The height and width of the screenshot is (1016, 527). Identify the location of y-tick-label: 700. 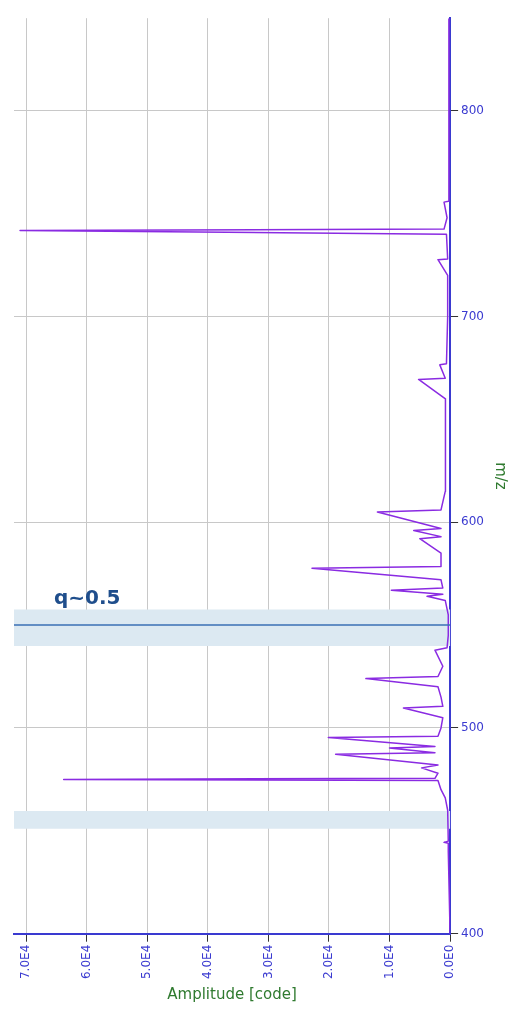
(472, 315).